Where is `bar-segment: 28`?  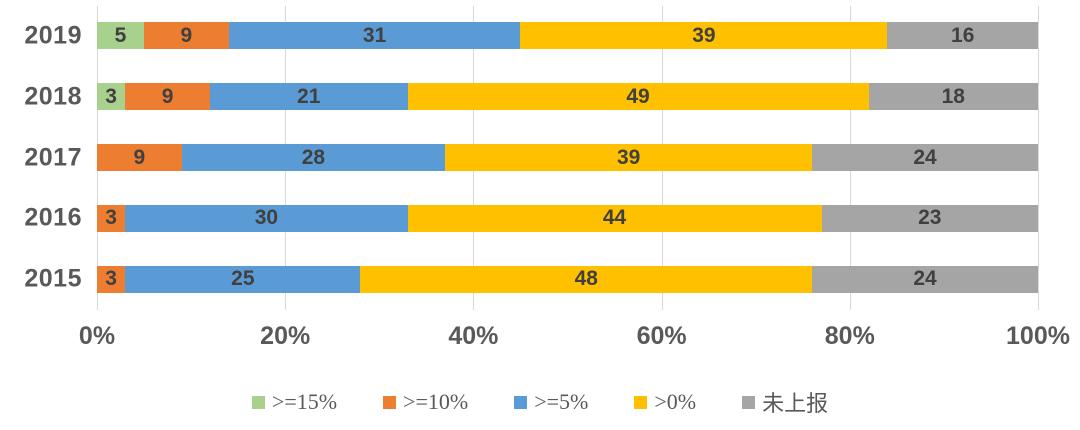 bar-segment: 28 is located at coordinates (313, 157).